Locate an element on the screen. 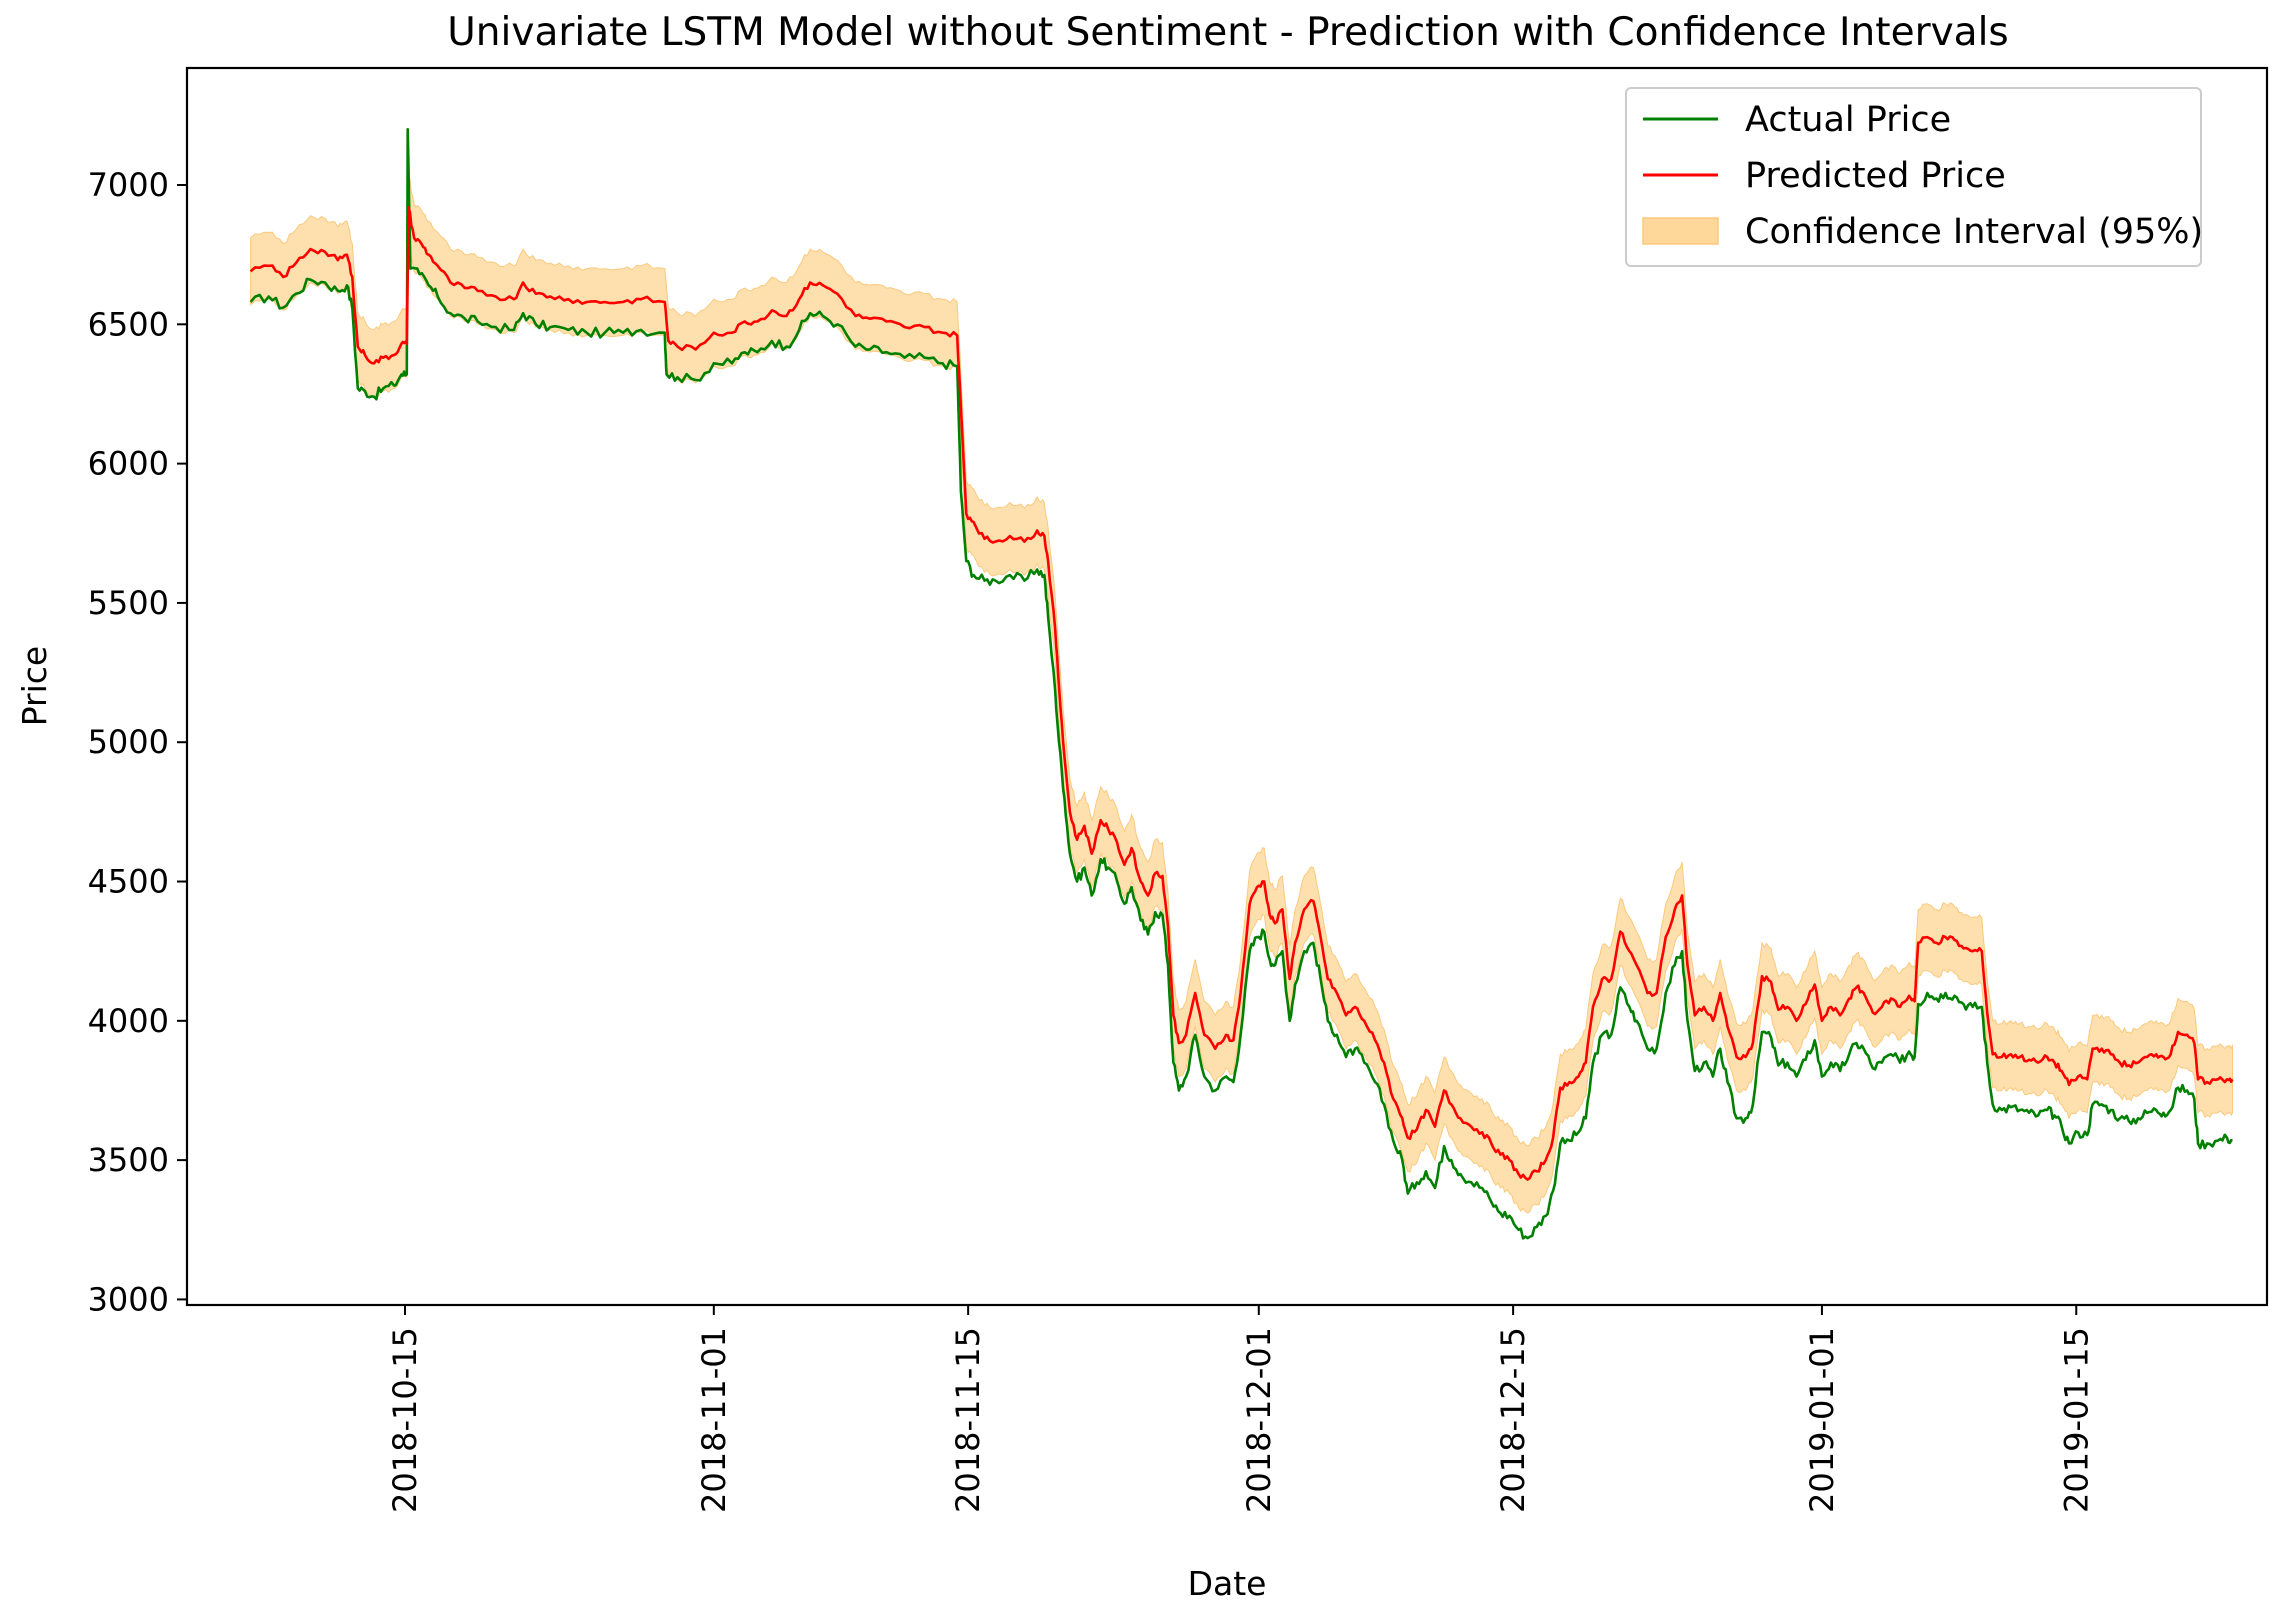 The width and height of the screenshot is (2277, 1612). x-tick-label: 2018-11-01 is located at coordinates (714, 1420).